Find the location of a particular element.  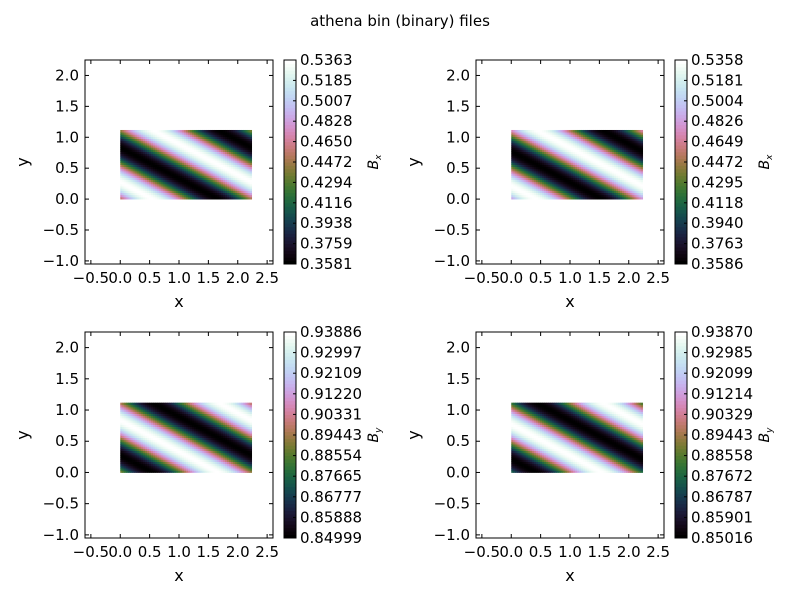

colorbar-swatch is located at coordinates (290, 201).